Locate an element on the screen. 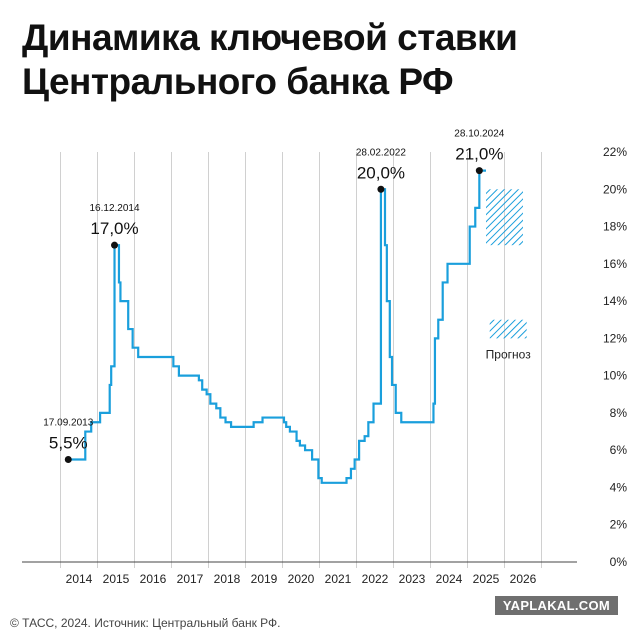 The image size is (640, 637). title-line-2: Центрального банка РФ is located at coordinates (238, 81).